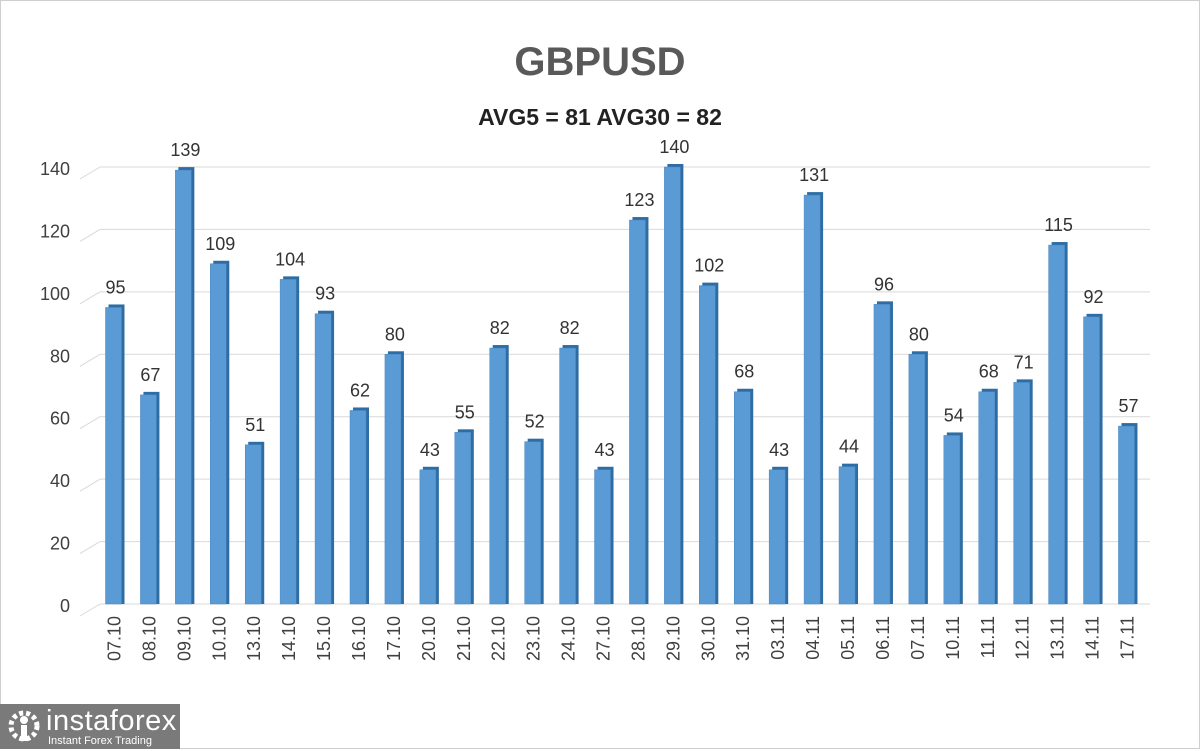 The width and height of the screenshot is (1200, 751). I want to click on x-tick-label: 09.10, so click(184, 638).